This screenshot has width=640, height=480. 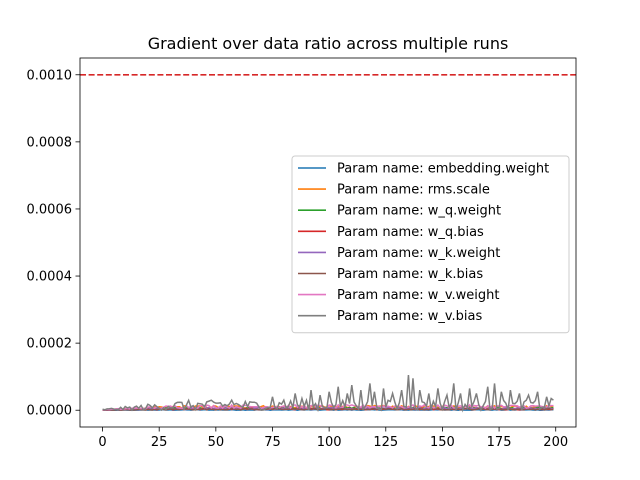 I want to click on legend-label: Param name: w_q.weight, so click(x=419, y=211).